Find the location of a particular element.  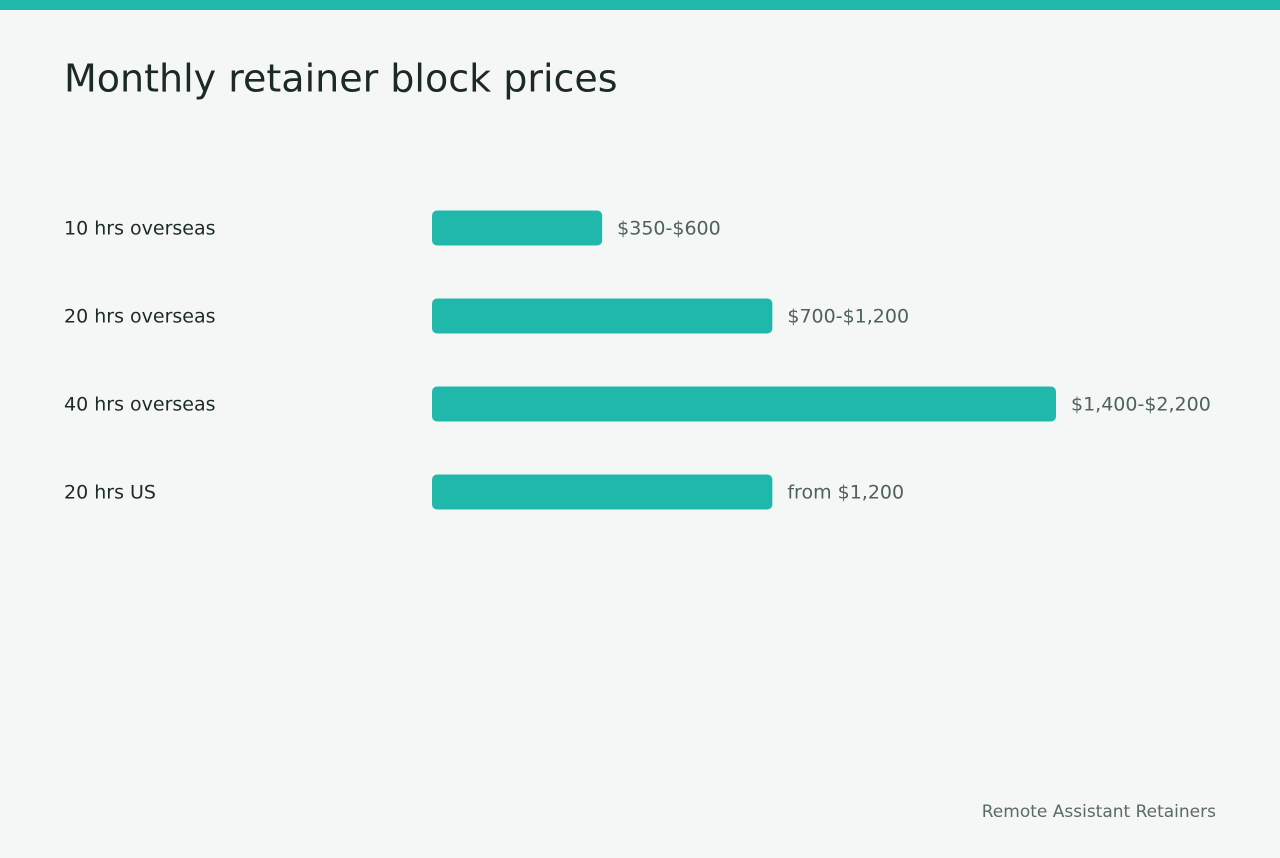

value-label: $350-$600 is located at coordinates (669, 229).